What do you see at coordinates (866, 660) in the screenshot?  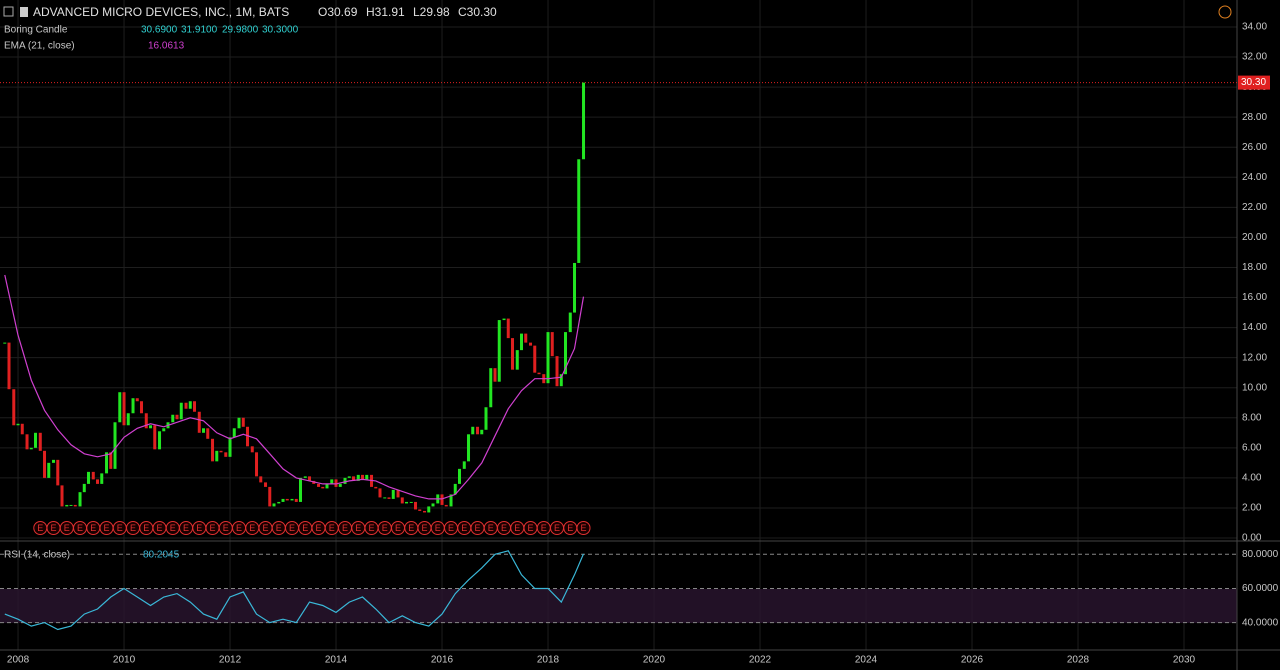 I see `x-tick-label: 2024` at bounding box center [866, 660].